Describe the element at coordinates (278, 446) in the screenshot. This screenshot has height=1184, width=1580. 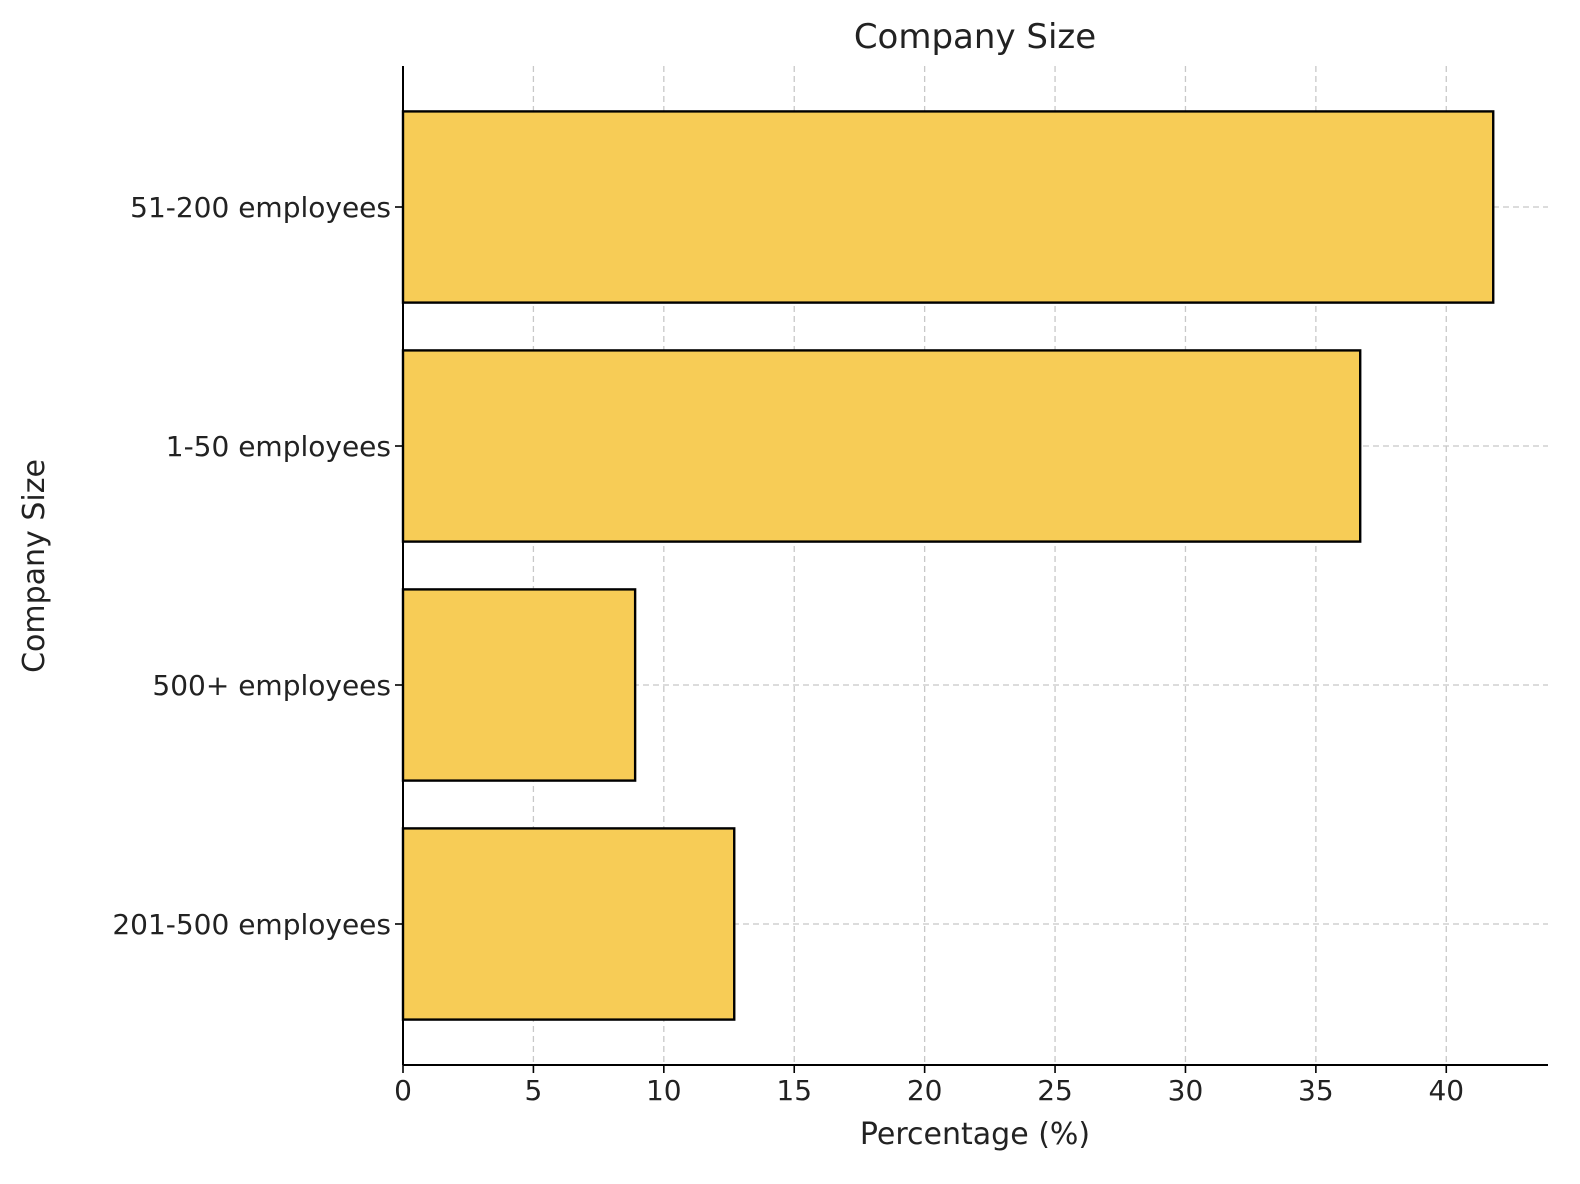
I see `y-tick-label: 1-50 employees` at that location.